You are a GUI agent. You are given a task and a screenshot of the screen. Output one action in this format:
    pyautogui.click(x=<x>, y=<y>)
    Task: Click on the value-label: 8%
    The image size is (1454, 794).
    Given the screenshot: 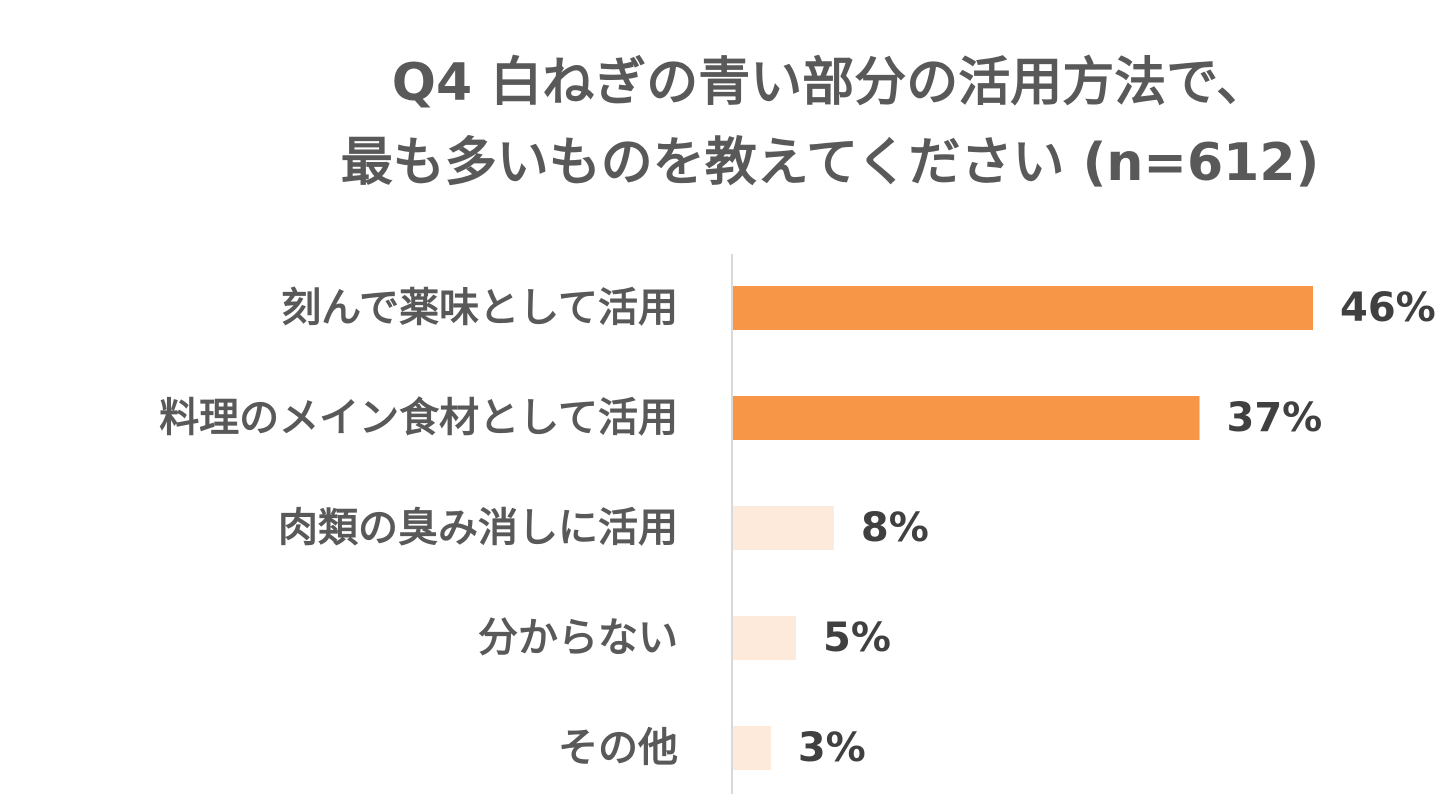 What is the action you would take?
    pyautogui.click(x=895, y=528)
    